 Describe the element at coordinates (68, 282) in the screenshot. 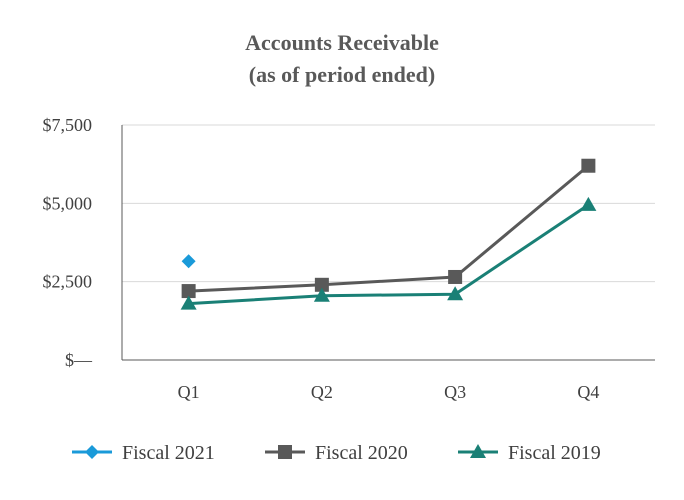

I see `y-tick-label: $2,500` at that location.